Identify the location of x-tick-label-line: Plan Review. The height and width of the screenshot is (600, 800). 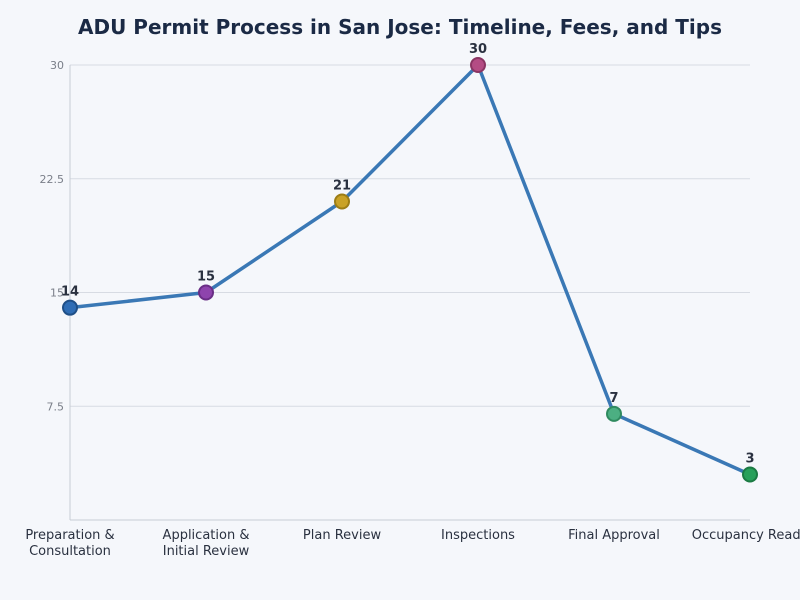
(342, 535).